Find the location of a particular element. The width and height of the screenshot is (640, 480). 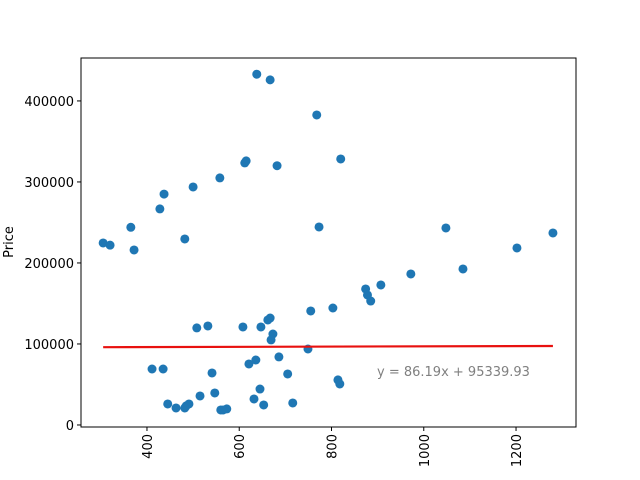

y-tick-label: 300000 is located at coordinates (49, 183).